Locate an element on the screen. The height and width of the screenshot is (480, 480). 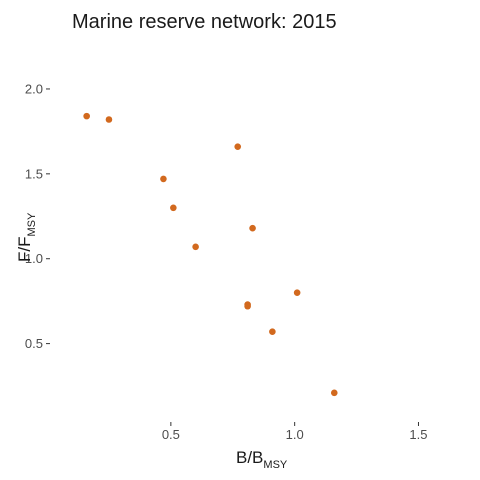
x-tick-label: 1.0 is located at coordinates (295, 434).